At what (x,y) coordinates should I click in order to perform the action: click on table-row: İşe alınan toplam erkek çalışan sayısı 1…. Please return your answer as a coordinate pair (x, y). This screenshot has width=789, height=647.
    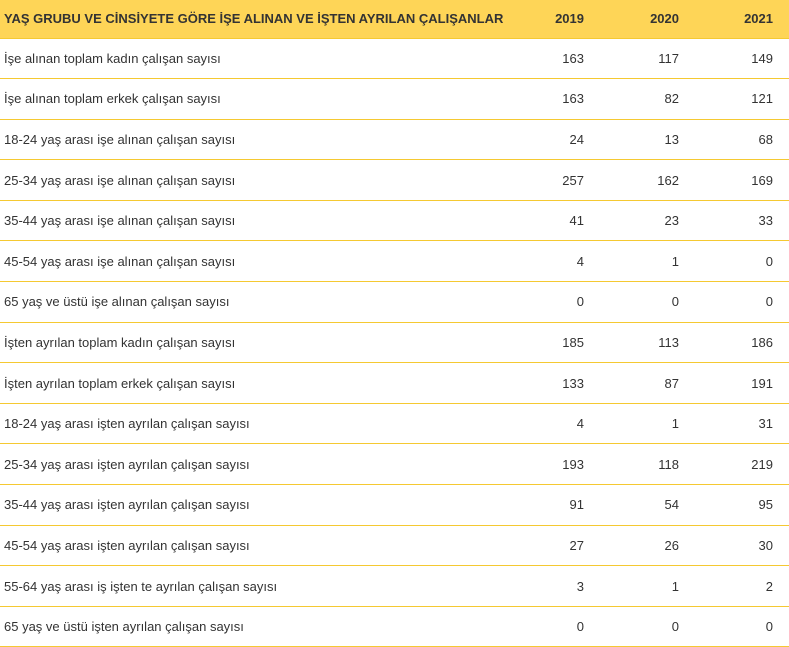
    Looking at the image, I should click on (394, 99).